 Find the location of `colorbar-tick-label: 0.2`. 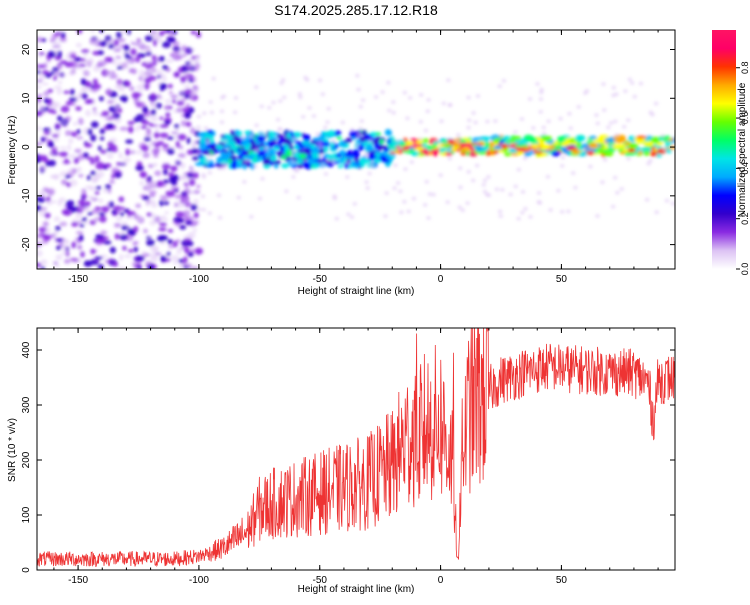

colorbar-tick-label: 0.2 is located at coordinates (745, 218).